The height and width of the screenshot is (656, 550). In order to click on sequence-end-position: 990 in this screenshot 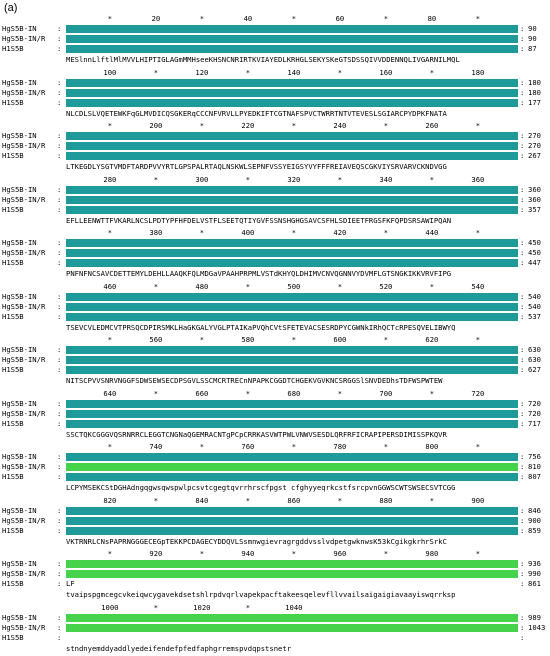, I will do `click(534, 574)`.